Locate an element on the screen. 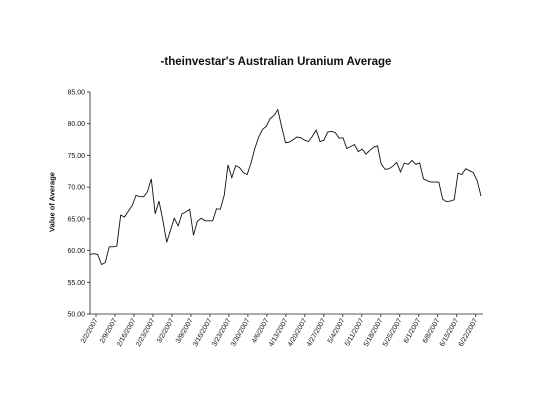 This screenshot has width=552, height=401. y-tick-label: 55.00 is located at coordinates (76, 283).